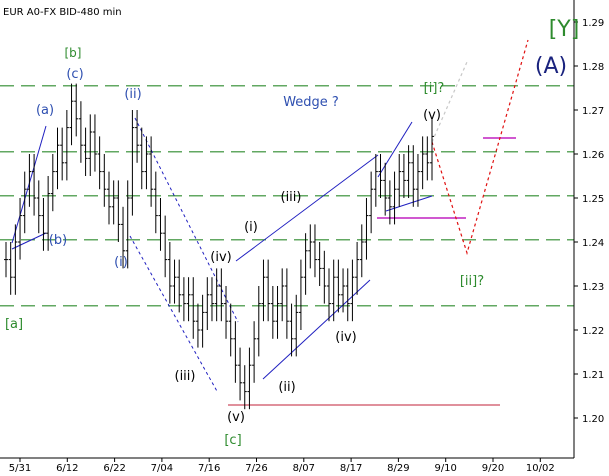 The image size is (609, 476). Describe the element at coordinates (409, 203) in the screenshot. I see `small-wedge-lower` at that location.